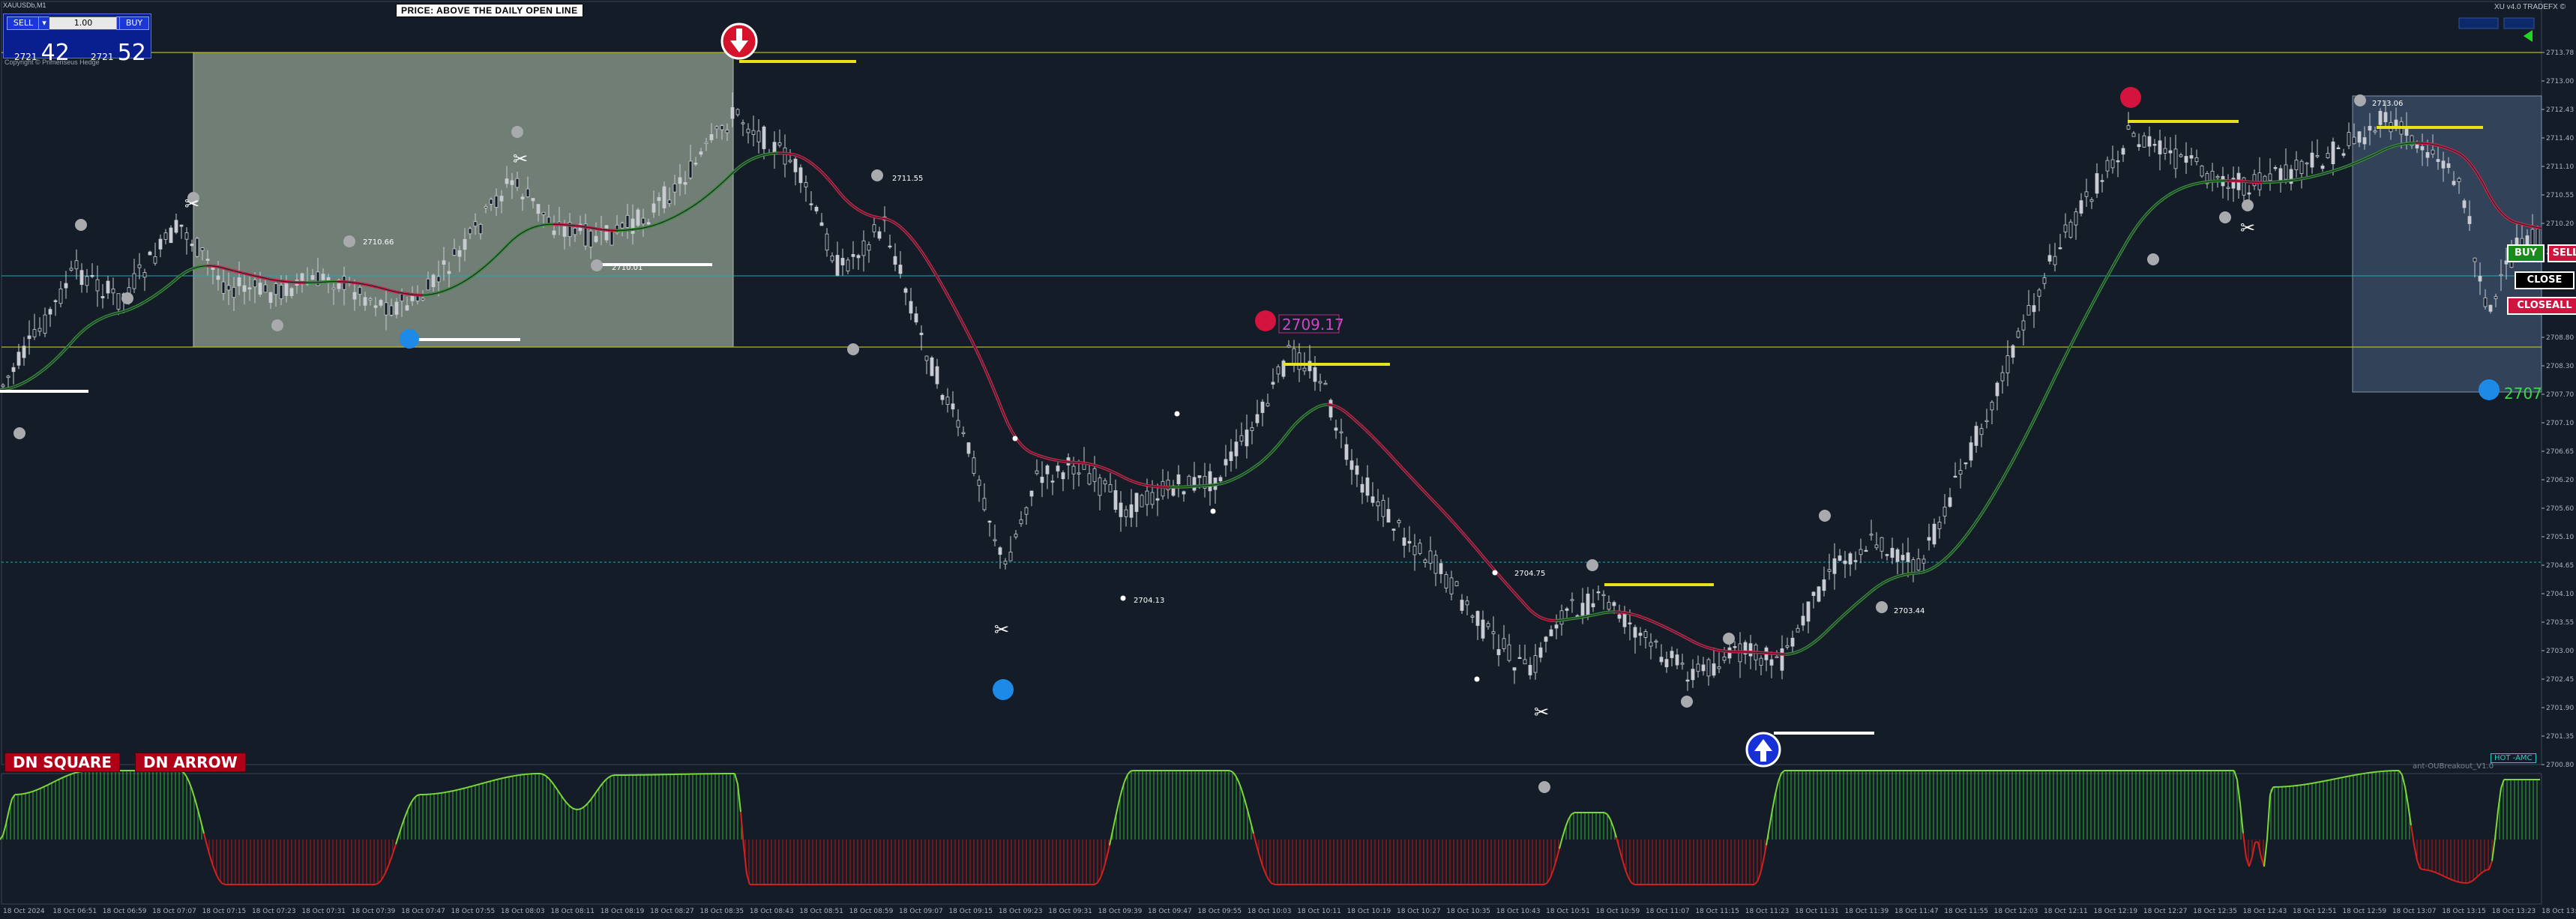 The width and height of the screenshot is (2576, 919). What do you see at coordinates (23, 23) in the screenshot?
I see `sell-button: SELL` at bounding box center [23, 23].